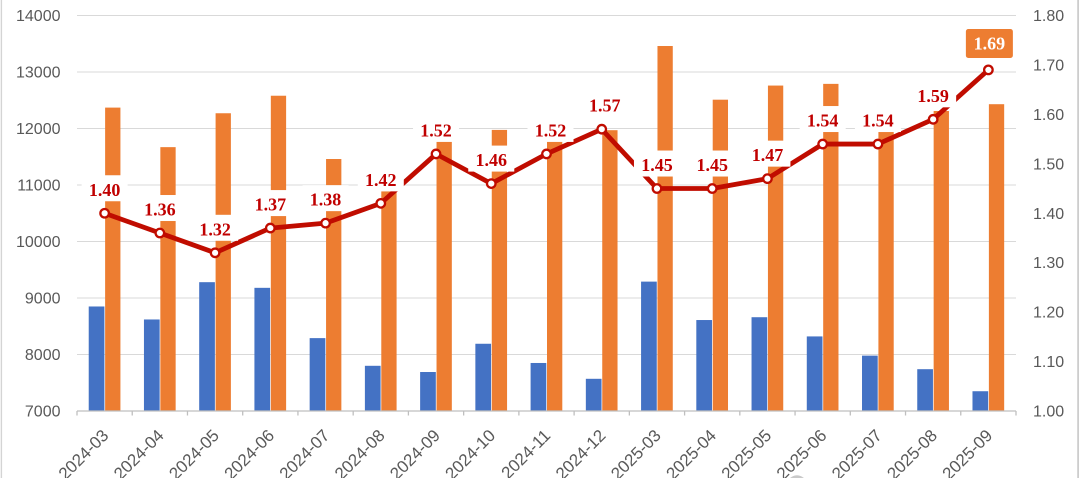  Describe the element at coordinates (38, 186) in the screenshot. I see `svg-text: 11000` at that location.